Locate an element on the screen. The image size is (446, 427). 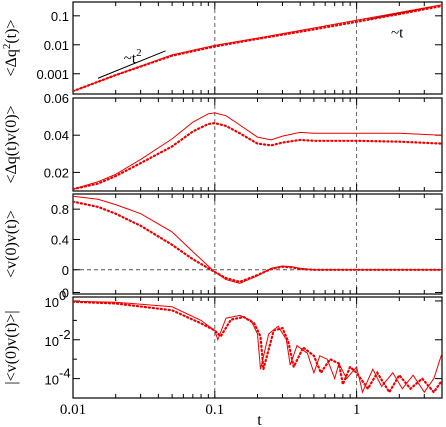
slope-annotation: ~t2 is located at coordinates (133, 57).